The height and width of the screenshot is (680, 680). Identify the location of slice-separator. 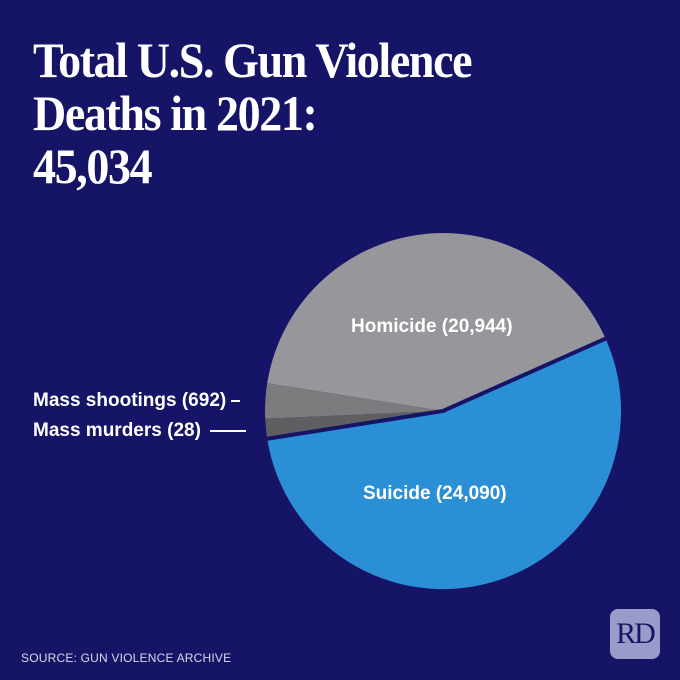
(437, 388).